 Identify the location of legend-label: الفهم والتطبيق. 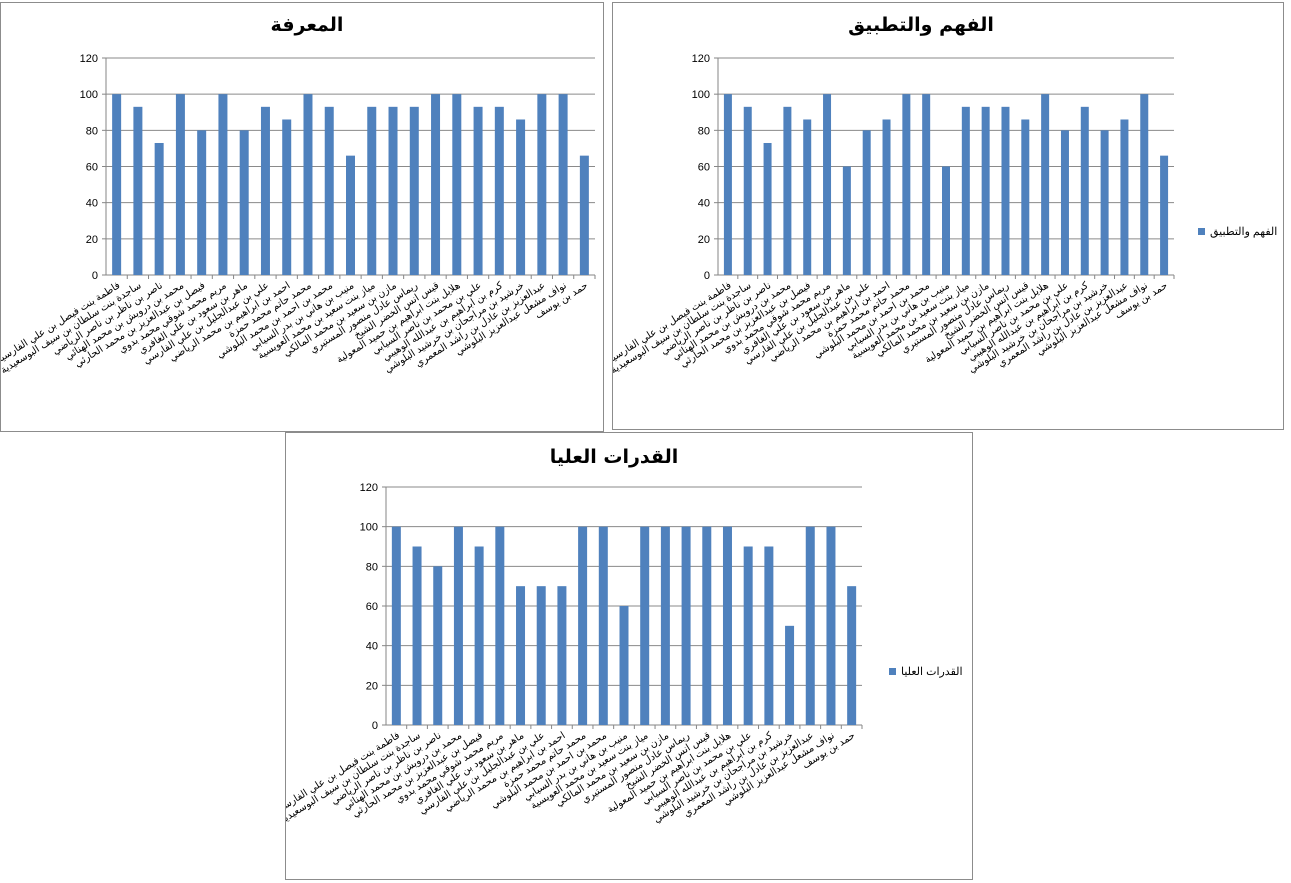
(1243, 232).